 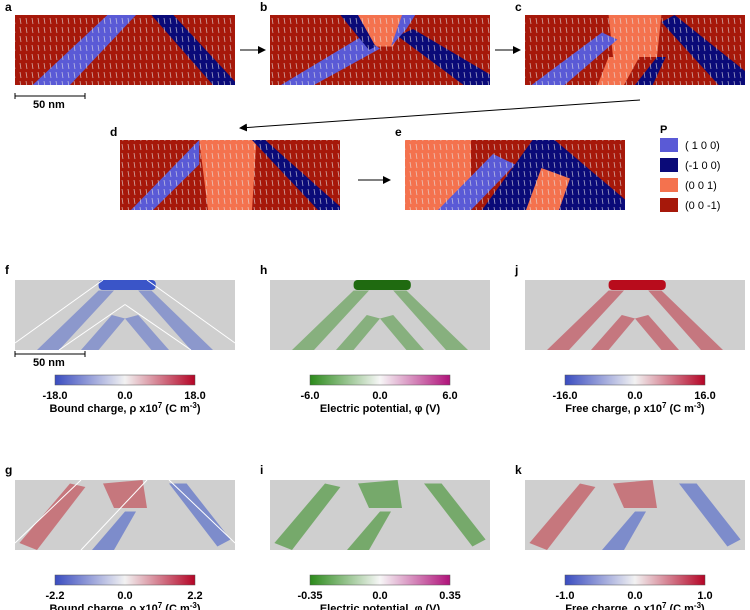 I want to click on colorbar-tick-label: -0.35, so click(x=309, y=596).